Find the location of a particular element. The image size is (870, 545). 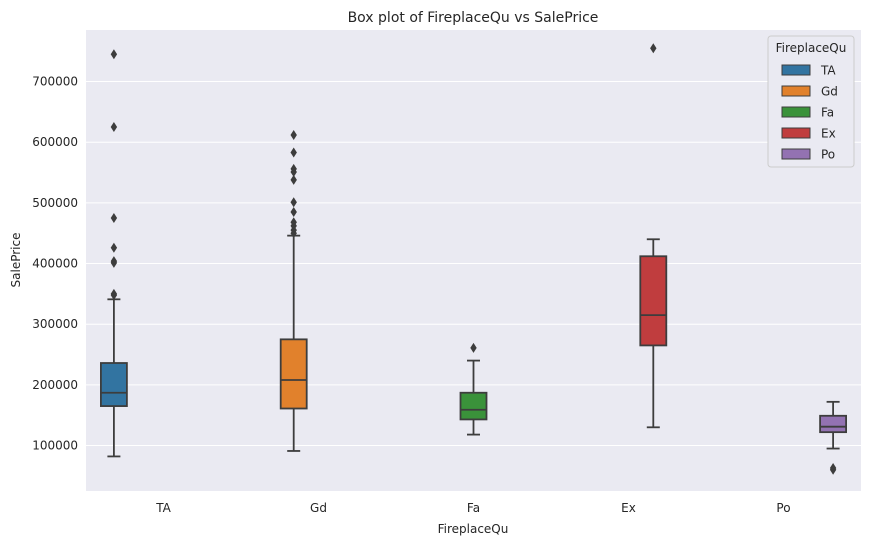

legend-entry-label: Gd is located at coordinates (829, 92).